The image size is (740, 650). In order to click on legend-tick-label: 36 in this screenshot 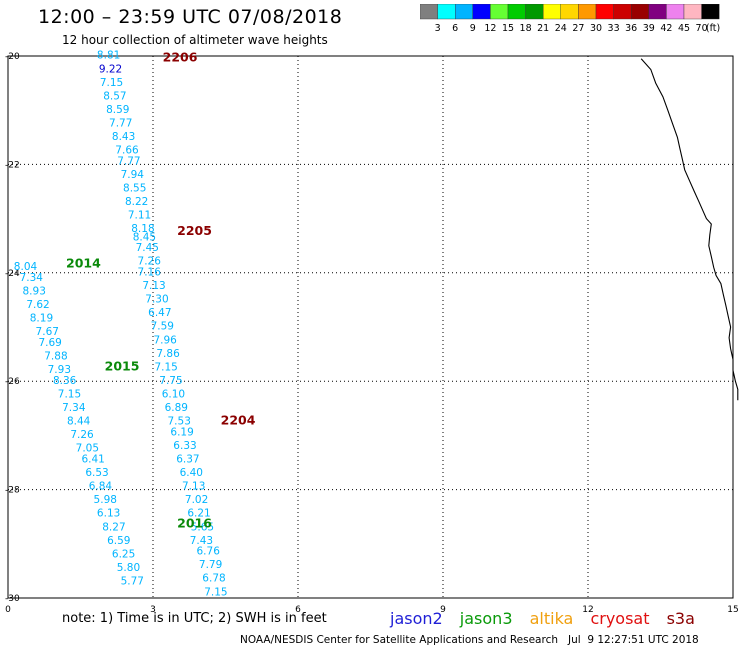, I will do `click(631, 28)`.